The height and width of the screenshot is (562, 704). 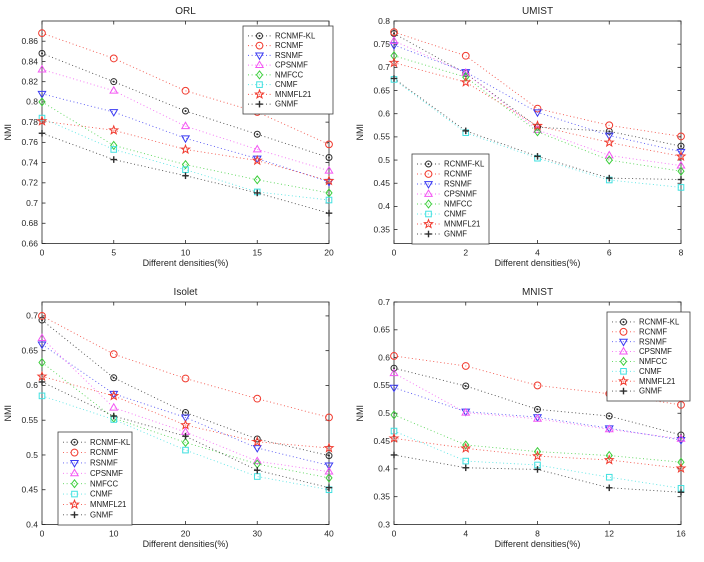 I want to click on y-tick-label: 0.5, so click(x=384, y=160).